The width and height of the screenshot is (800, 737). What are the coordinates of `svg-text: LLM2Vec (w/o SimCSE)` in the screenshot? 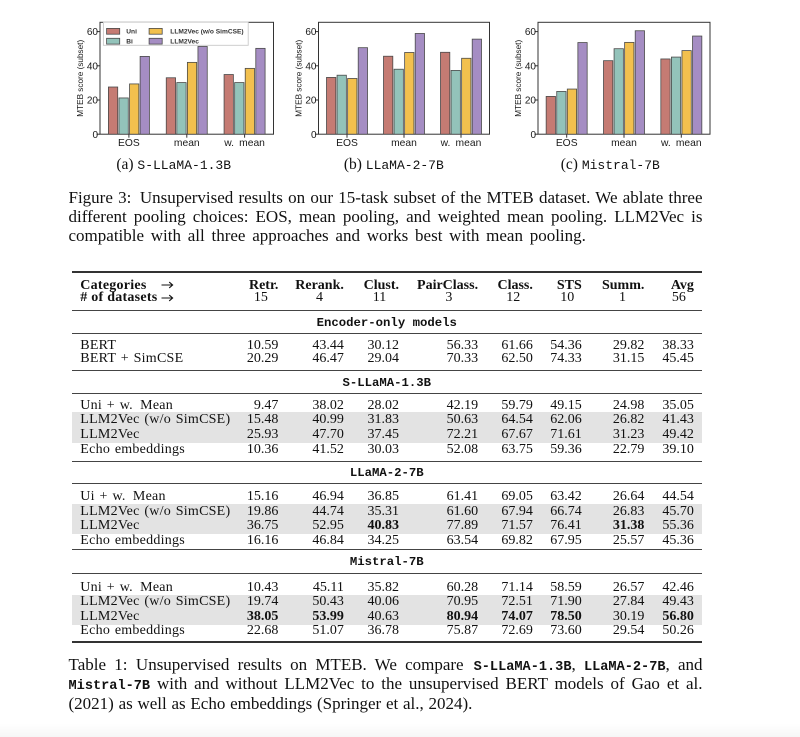 It's located at (206, 31).